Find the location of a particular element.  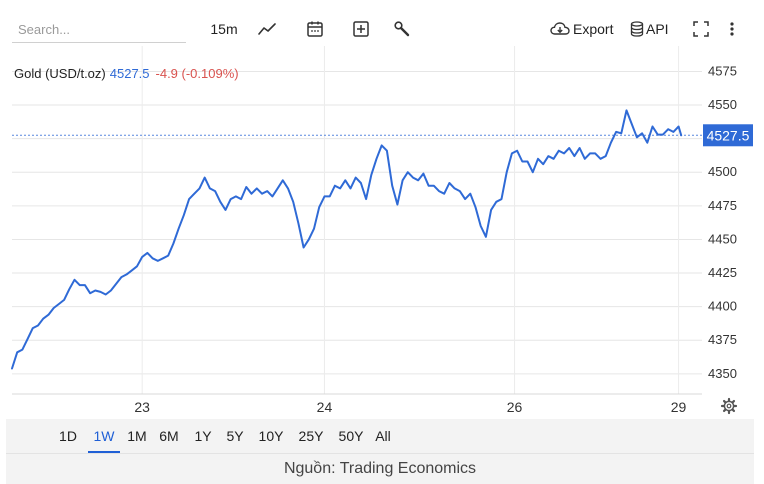

api-button: API is located at coordinates (652, 29).